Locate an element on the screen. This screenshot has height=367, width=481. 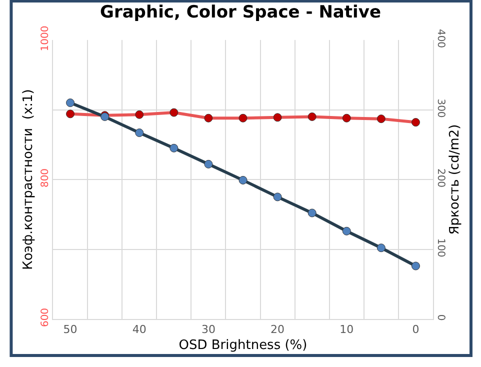
y2-tick-label: 400 is located at coordinates (440, 38).